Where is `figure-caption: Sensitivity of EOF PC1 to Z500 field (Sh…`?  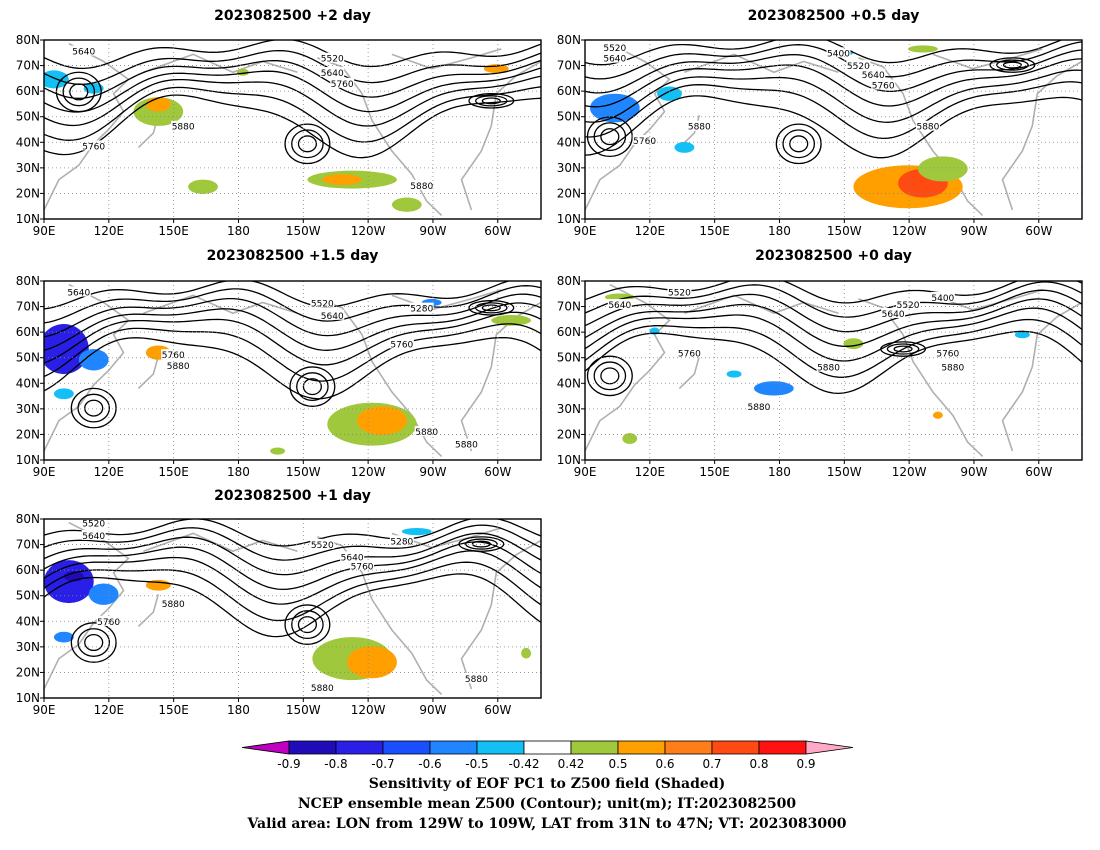 figure-caption: Sensitivity of EOF PC1 to Z500 field (Sh… is located at coordinates (546, 804).